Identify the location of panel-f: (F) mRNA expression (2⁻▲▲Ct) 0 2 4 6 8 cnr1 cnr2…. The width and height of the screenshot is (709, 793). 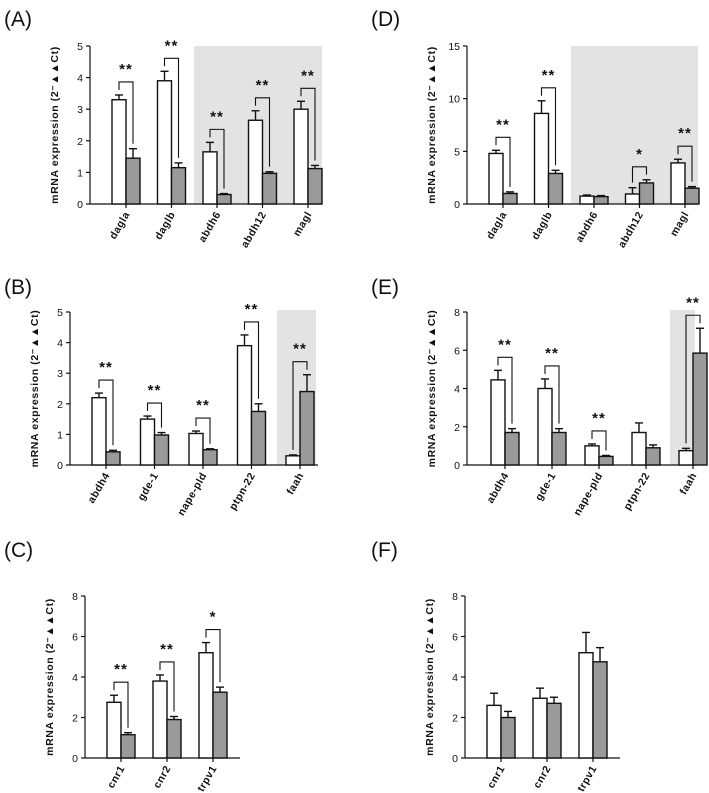
(495, 666).